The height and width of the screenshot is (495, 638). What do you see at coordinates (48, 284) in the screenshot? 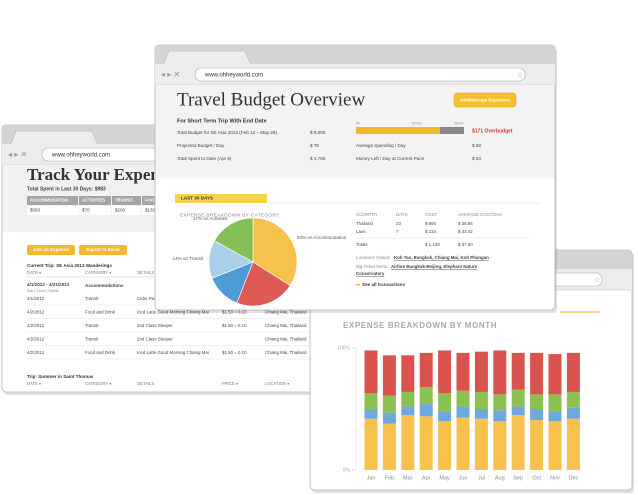
I see `date-range: 4/1/2012 - 4/31/2012` at bounding box center [48, 284].